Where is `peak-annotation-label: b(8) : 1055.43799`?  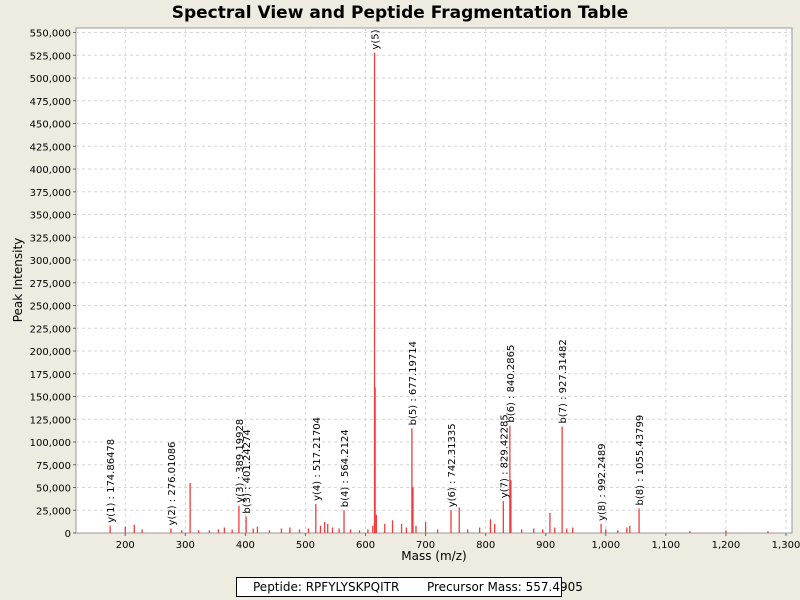
peak-annotation-label: b(8) : 1055.43799 is located at coordinates (640, 460).